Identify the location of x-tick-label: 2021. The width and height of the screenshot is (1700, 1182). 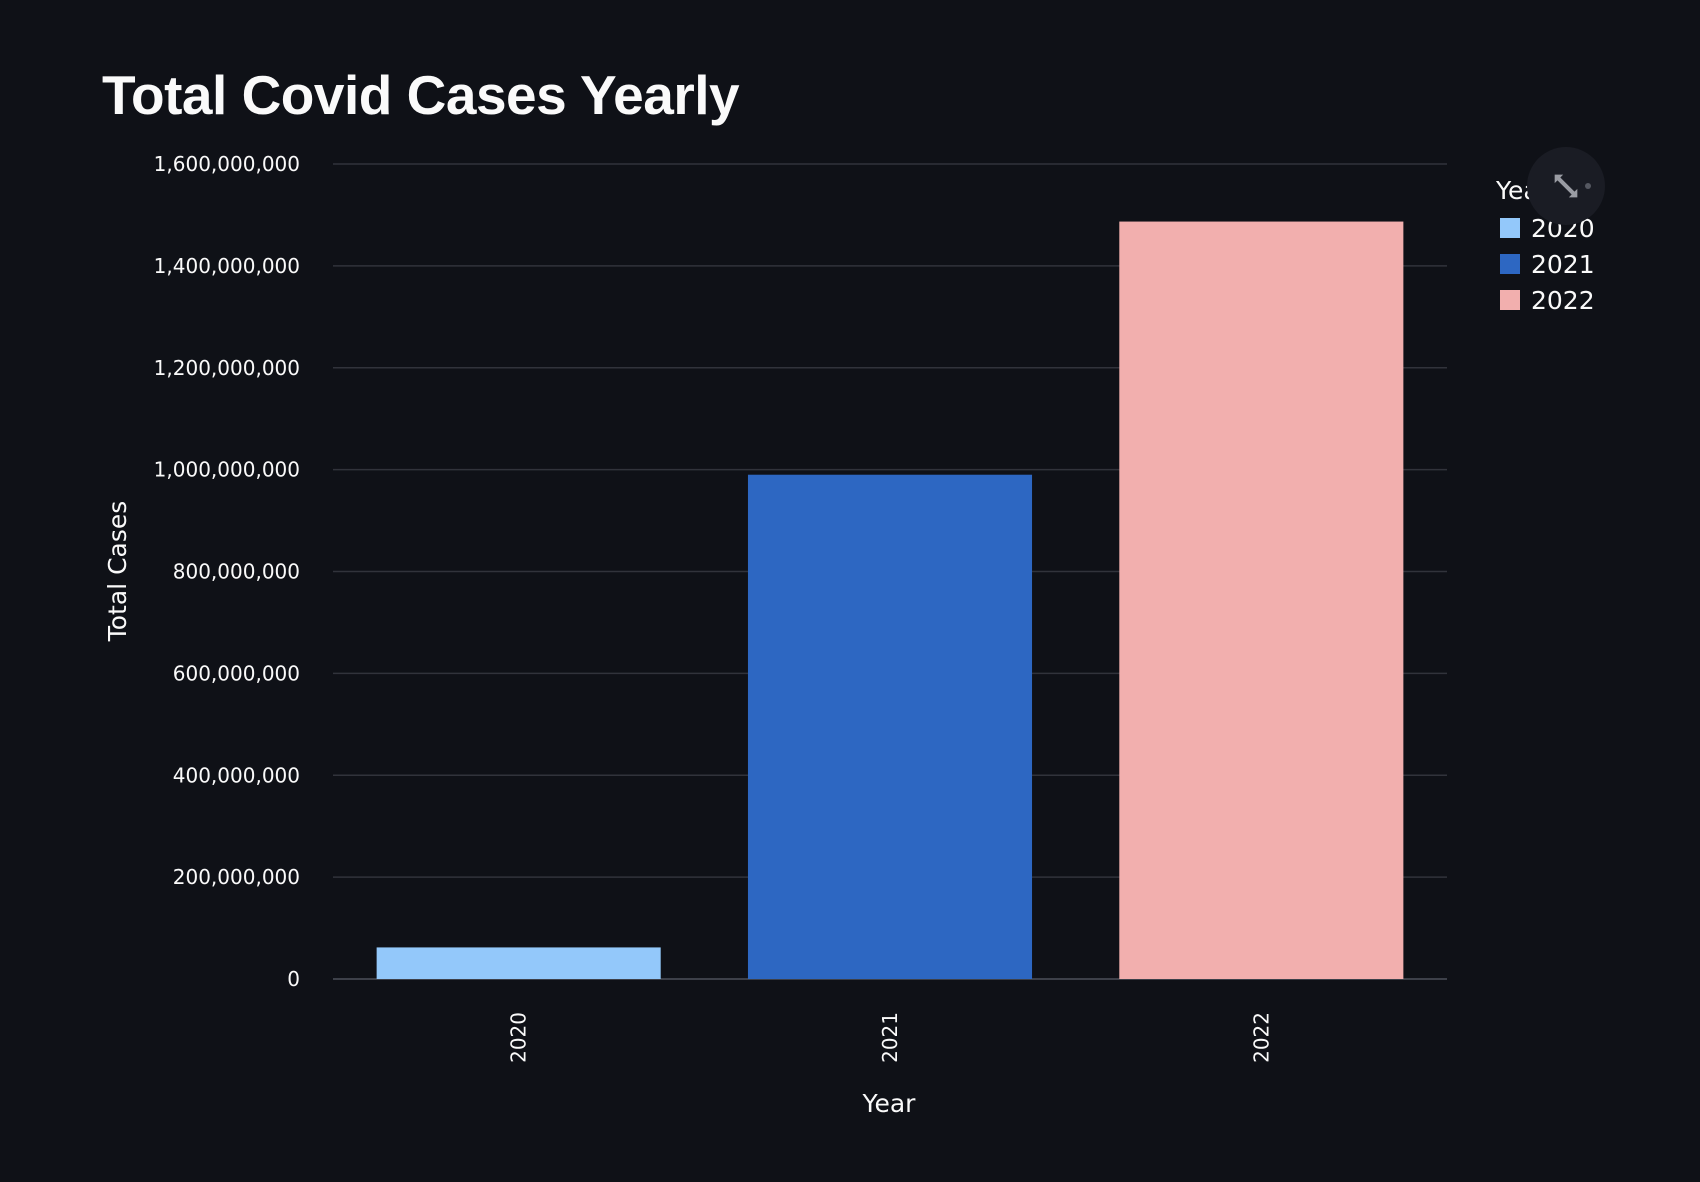
(890, 1037).